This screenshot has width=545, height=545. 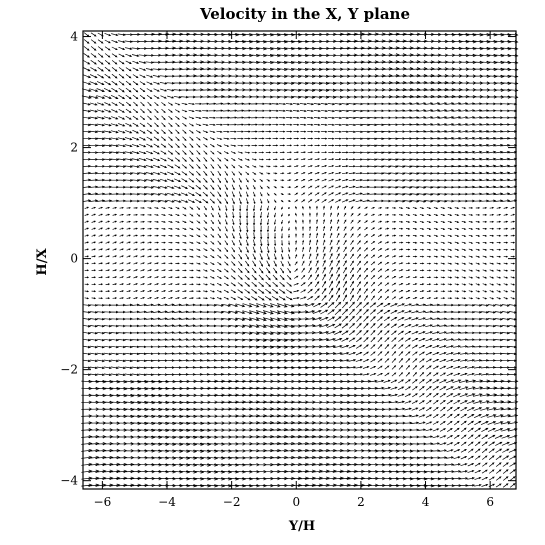 What do you see at coordinates (42, 262) in the screenshot?
I see `y-axis-label: H/X` at bounding box center [42, 262].